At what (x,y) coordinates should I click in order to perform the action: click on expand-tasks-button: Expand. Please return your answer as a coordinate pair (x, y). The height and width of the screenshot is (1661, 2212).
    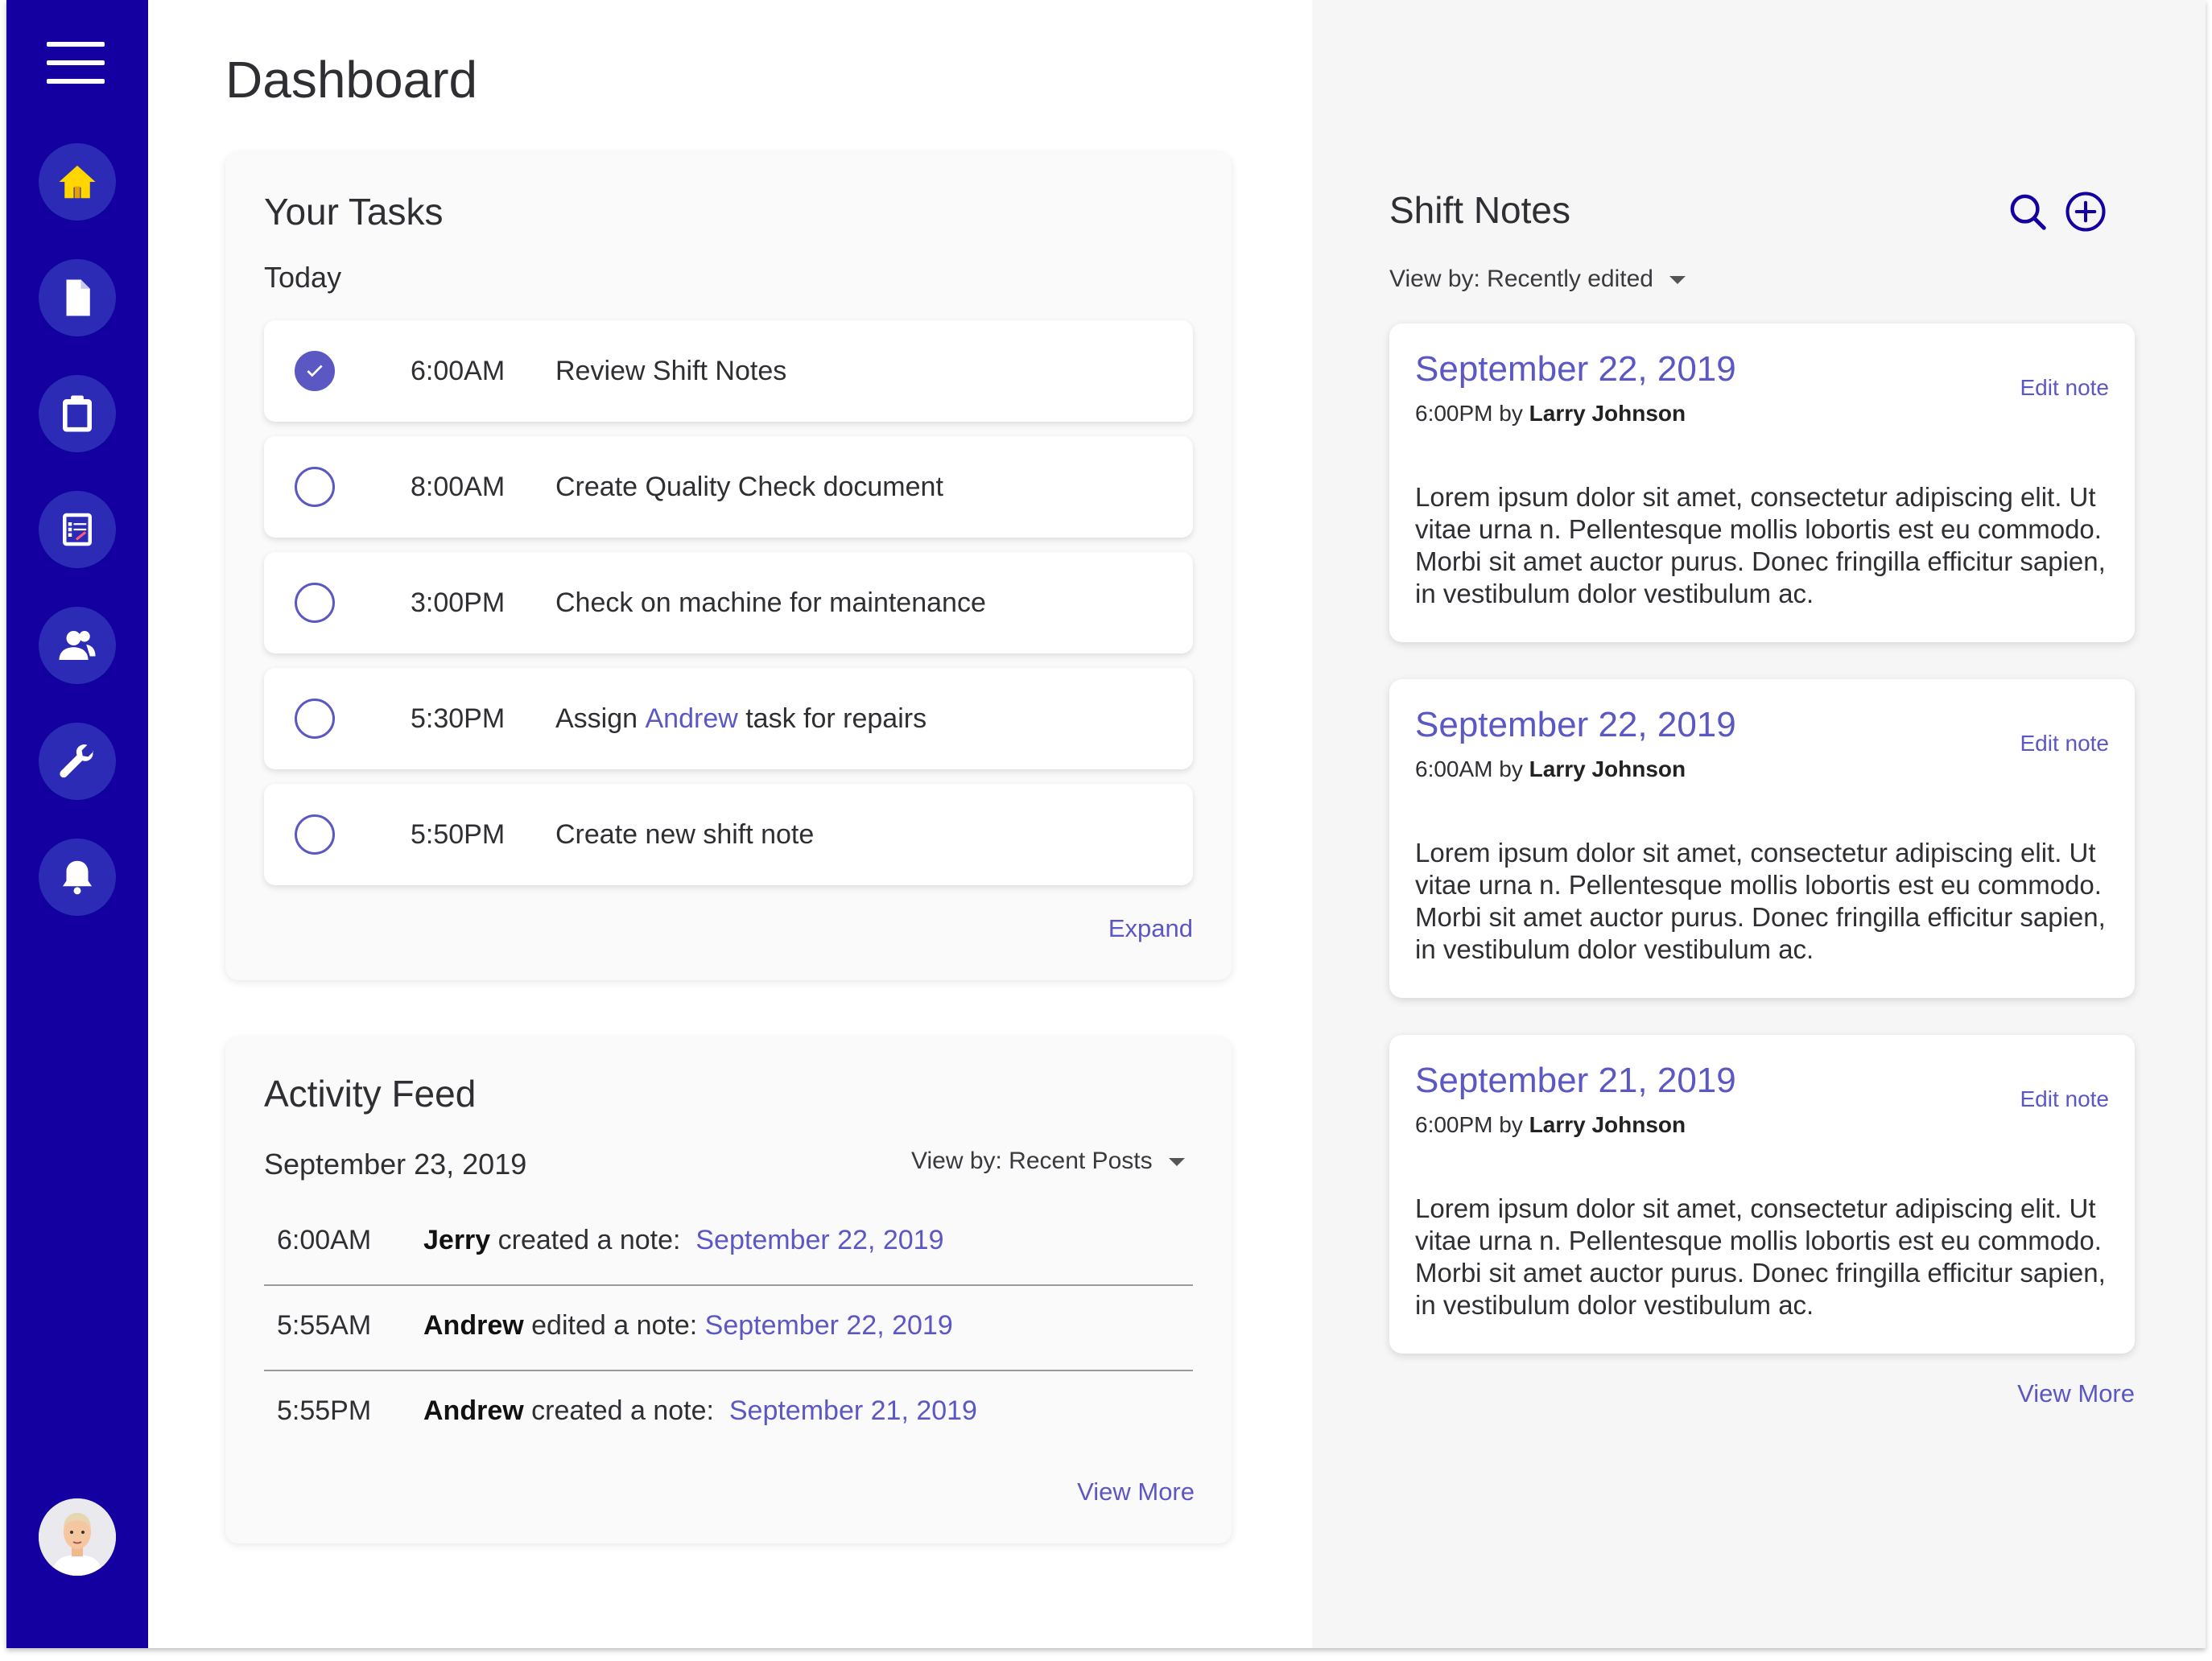
    Looking at the image, I should click on (1150, 928).